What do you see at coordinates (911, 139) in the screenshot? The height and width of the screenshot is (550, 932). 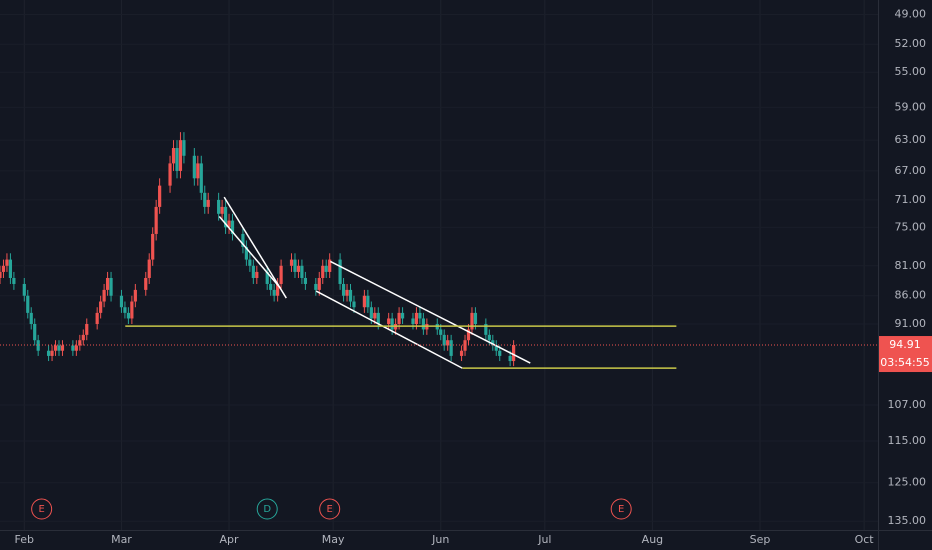 I see `y-tick-label: 63.00` at bounding box center [911, 139].